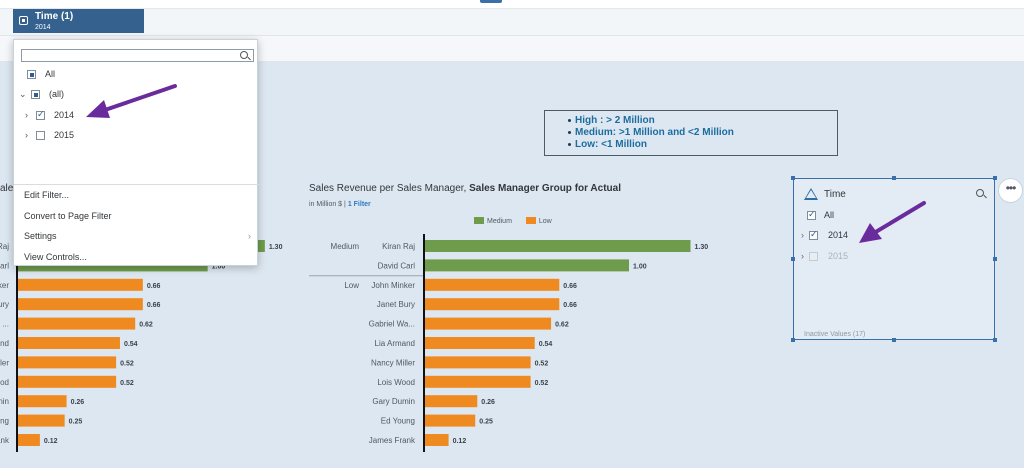 This screenshot has height=468, width=1024. What do you see at coordinates (702, 121) in the screenshot?
I see `threshold-high: High : > 2 Million` at bounding box center [702, 121].